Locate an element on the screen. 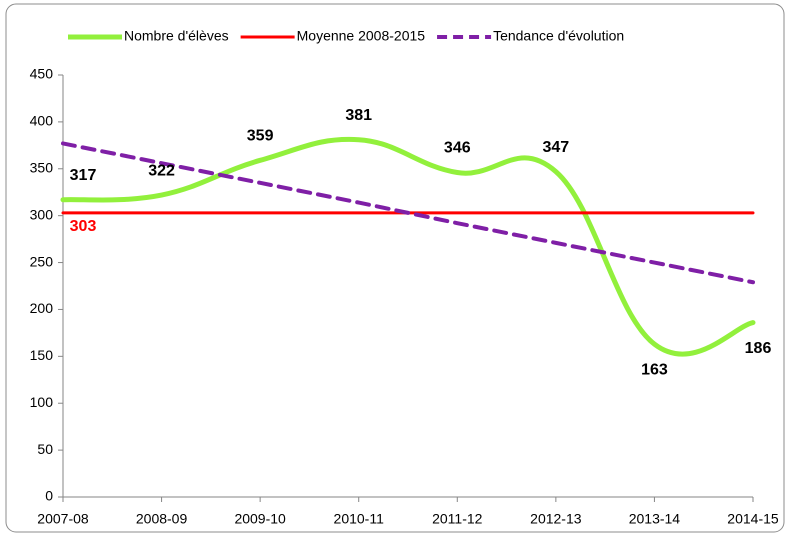 The height and width of the screenshot is (537, 790). data-label: 303 is located at coordinates (83, 226).